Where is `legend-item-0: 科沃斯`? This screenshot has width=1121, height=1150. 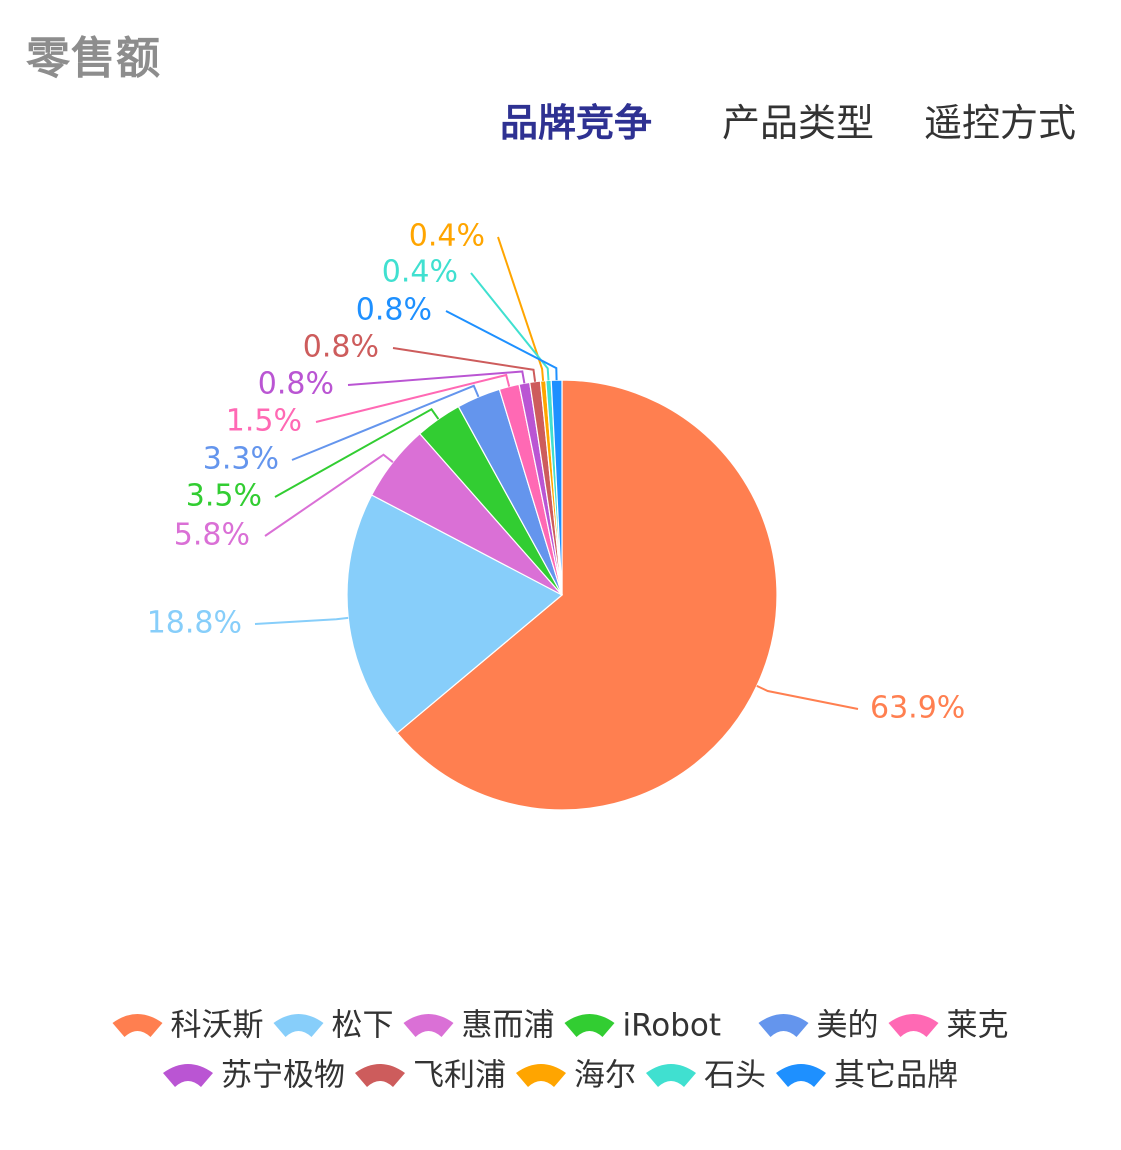
legend-item-0: 科沃斯 is located at coordinates (188, 1026).